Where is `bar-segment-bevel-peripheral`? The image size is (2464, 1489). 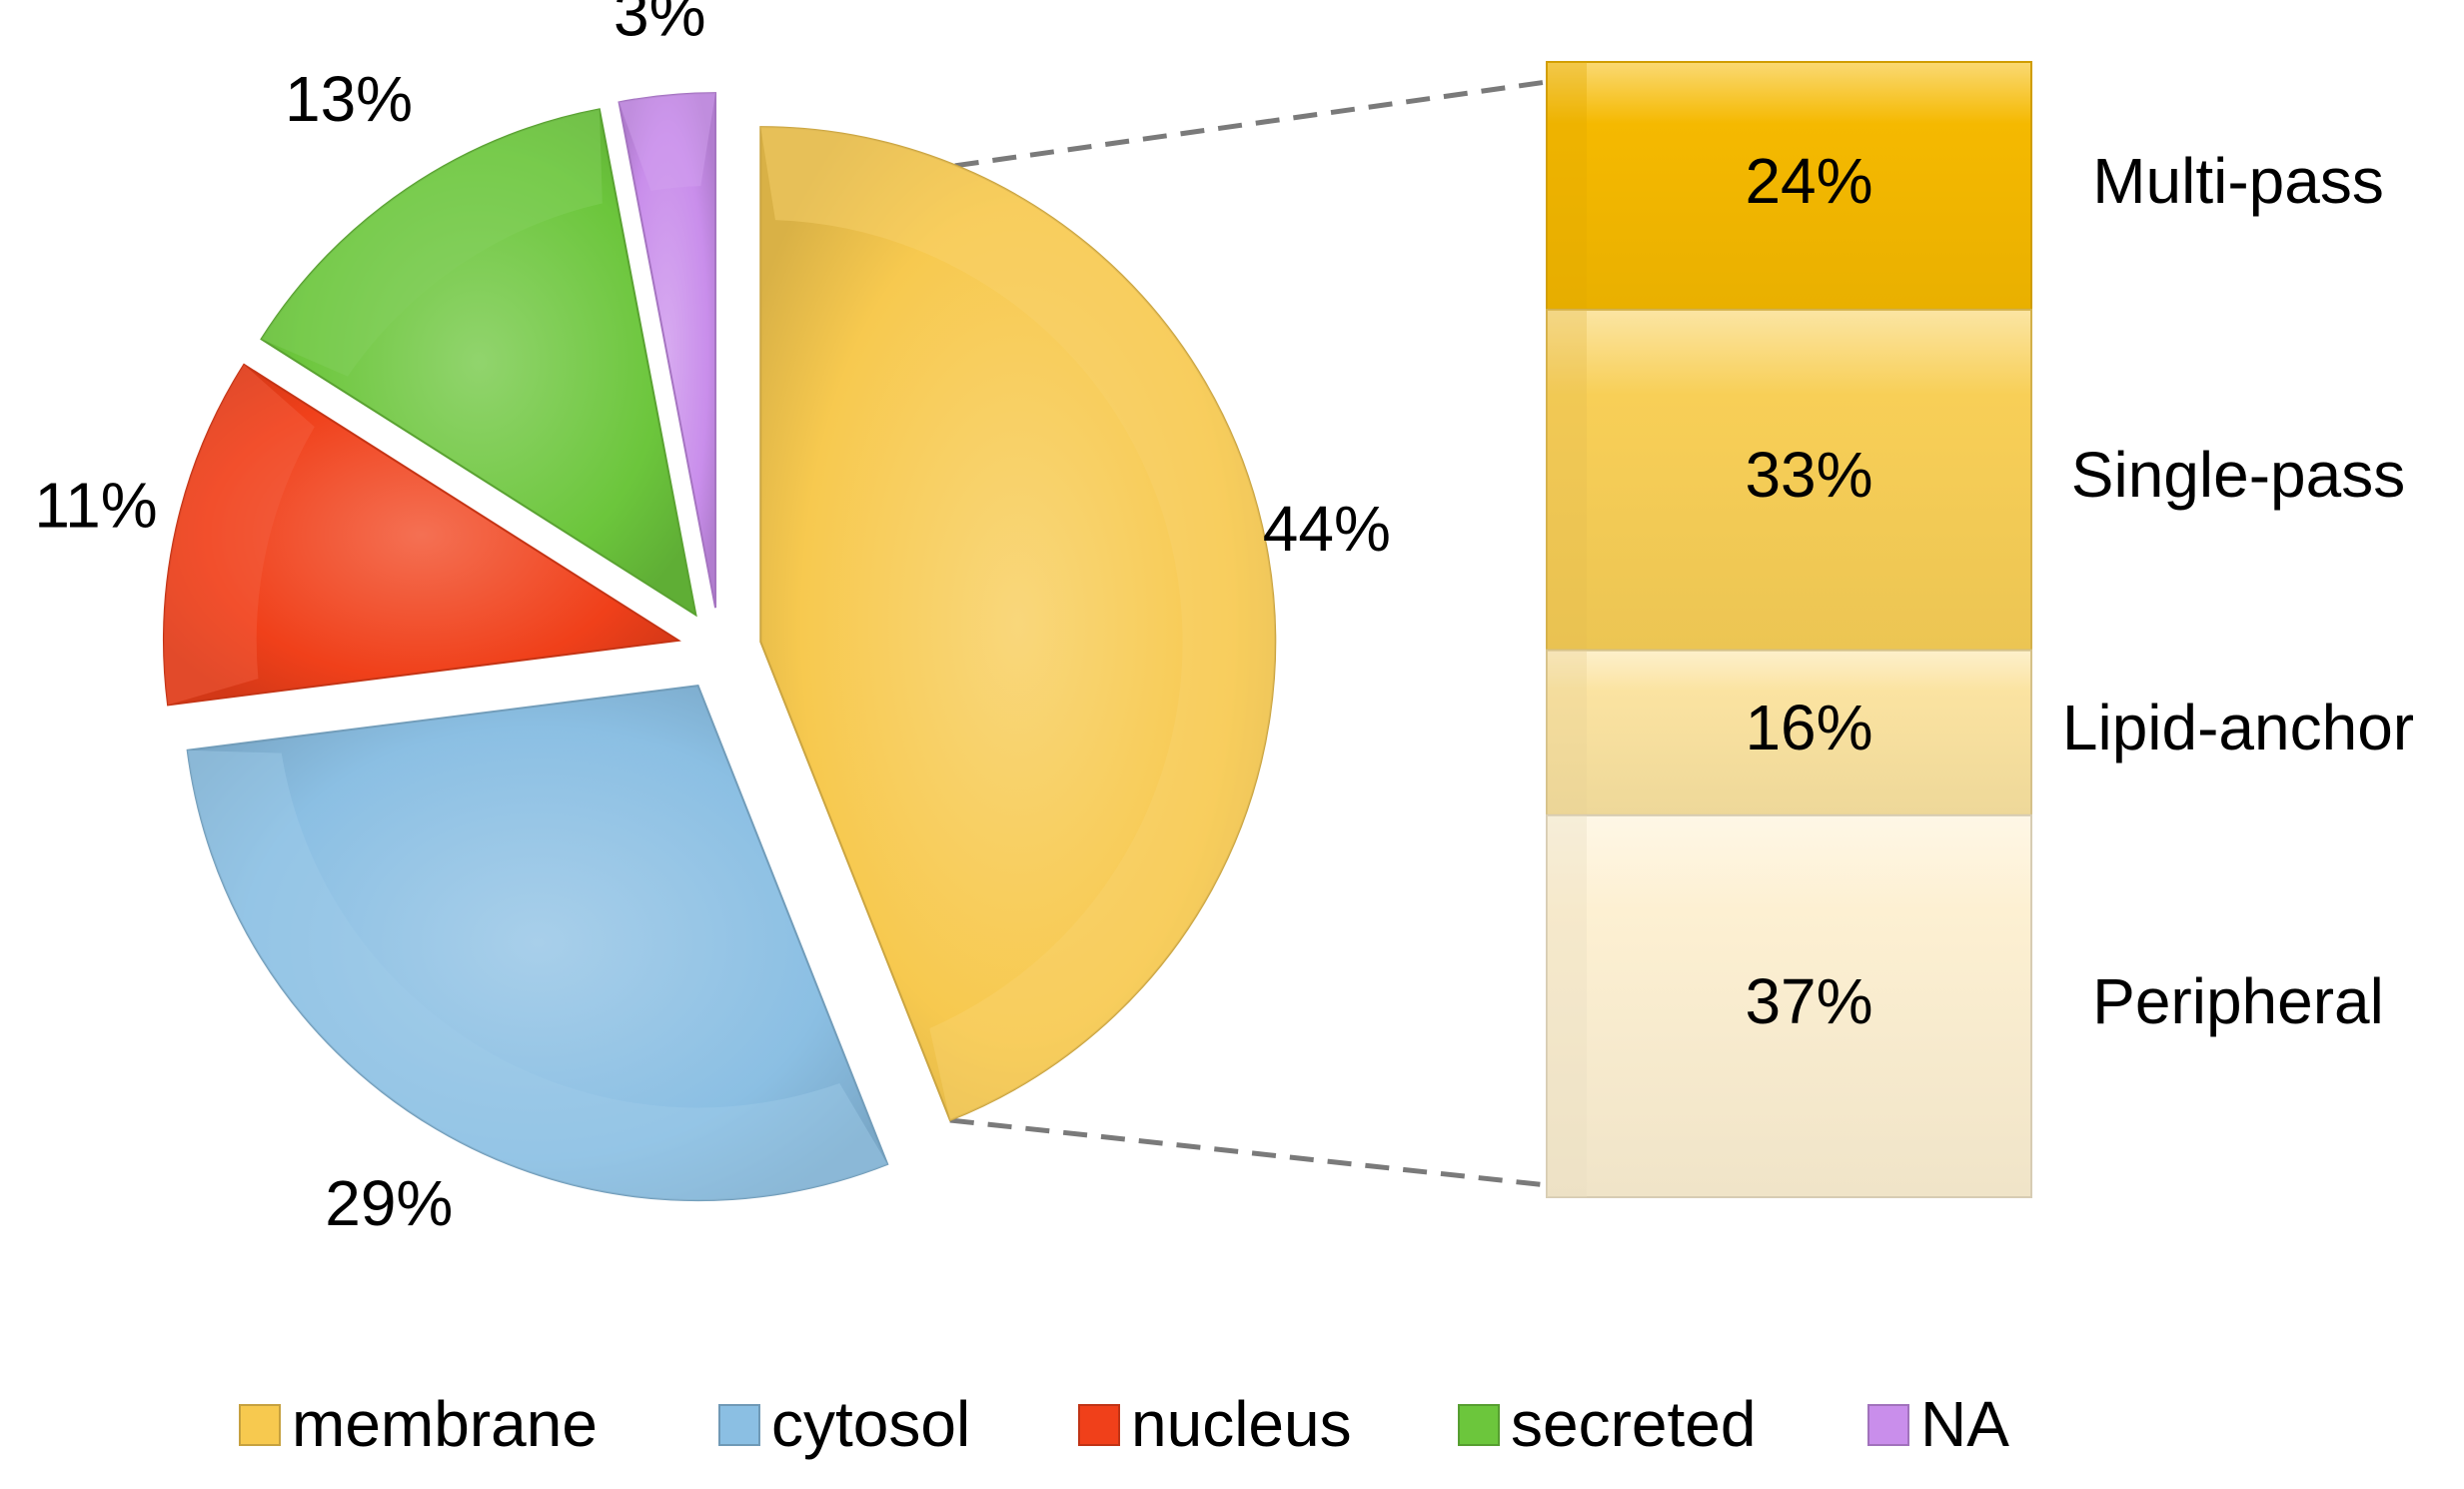 bar-segment-bevel-peripheral is located at coordinates (1567, 1005).